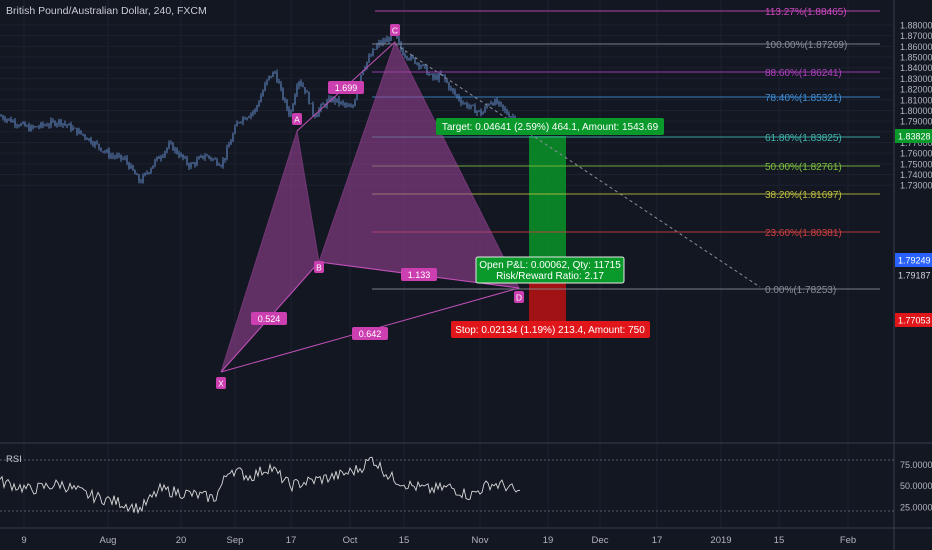 The image size is (932, 550). What do you see at coordinates (916, 175) in the screenshot?
I see `price-tick-label: 1.74000` at bounding box center [916, 175].